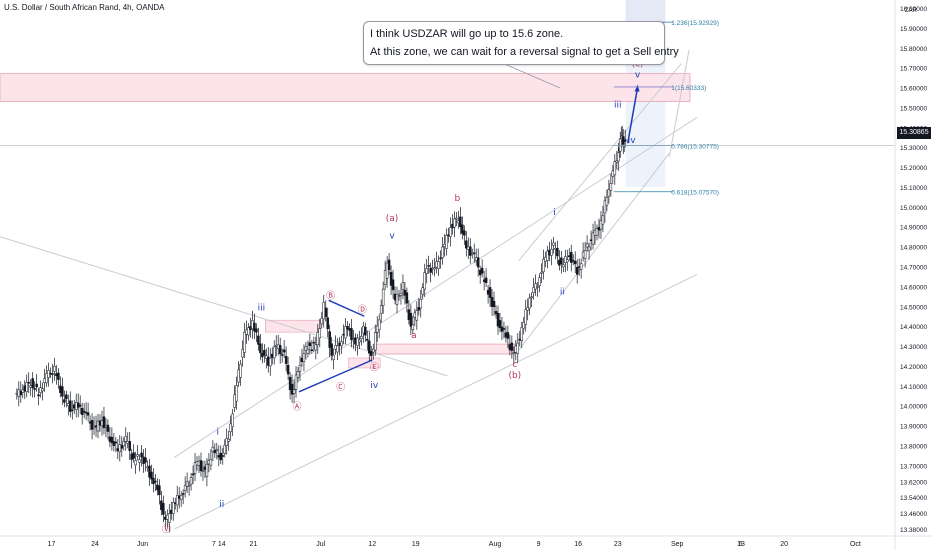  What do you see at coordinates (372, 544) in the screenshot?
I see `x-tick-label: 12` at bounding box center [372, 544].